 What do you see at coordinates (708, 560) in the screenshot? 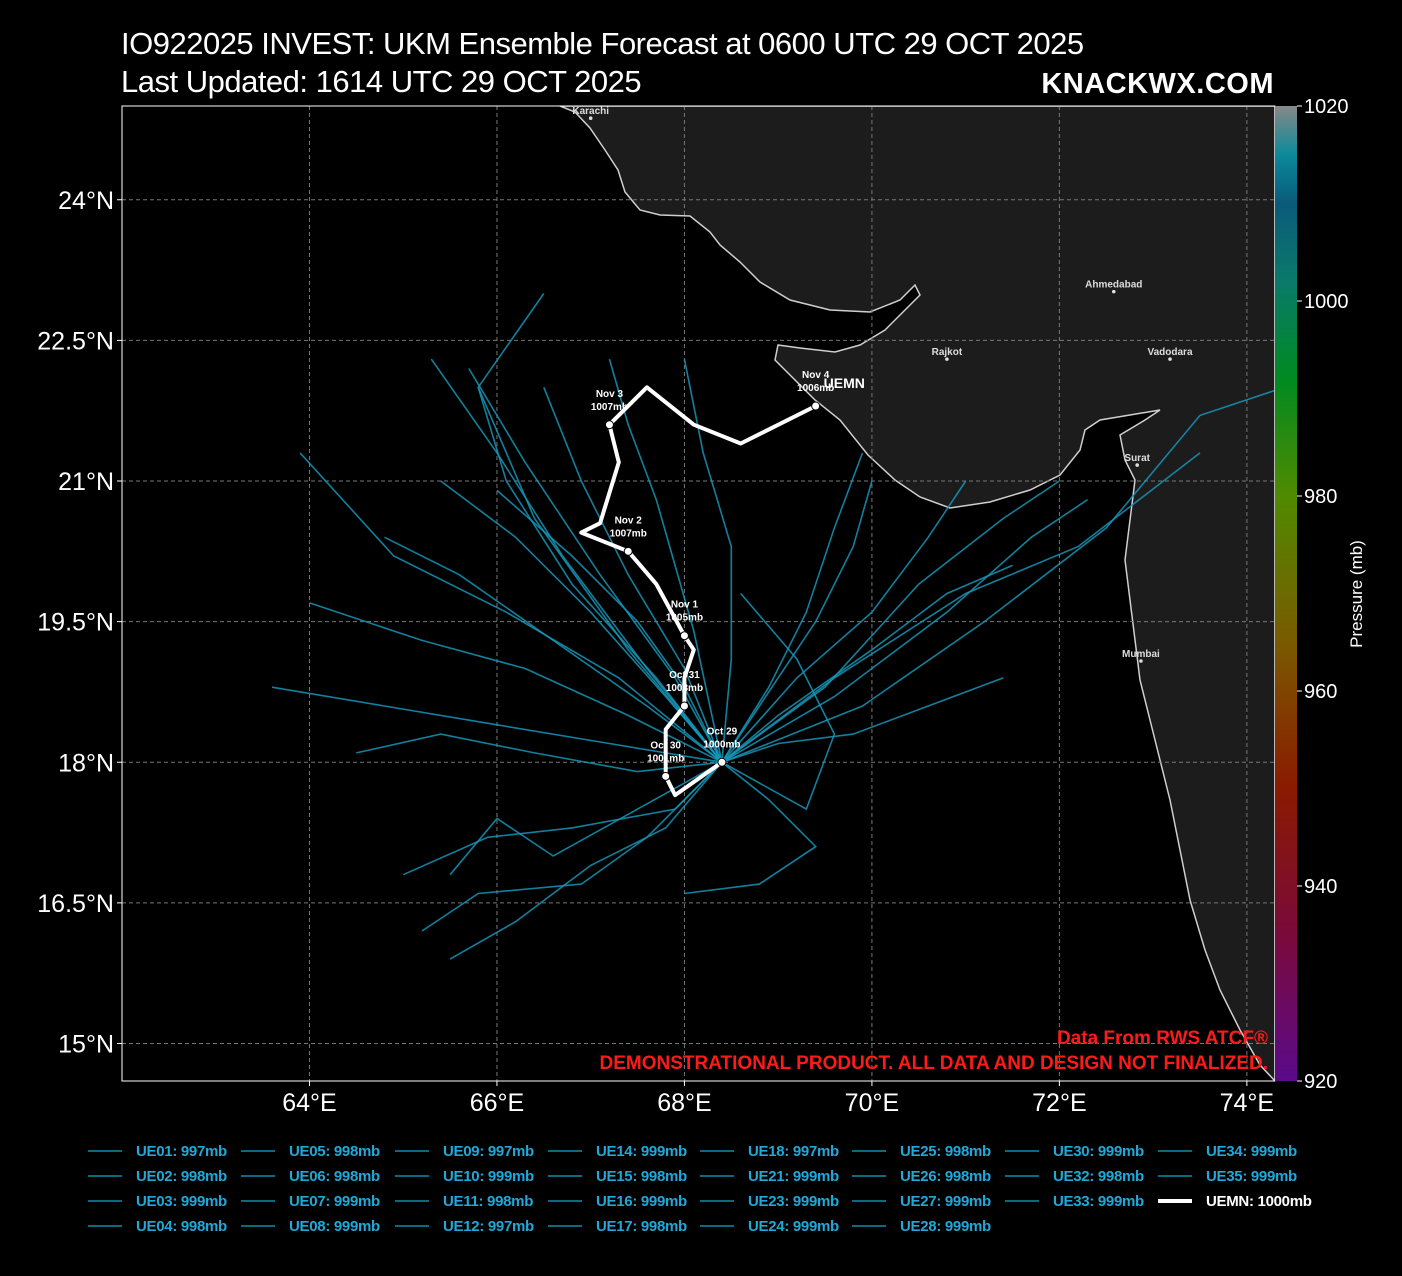
I see `member-track-ue24` at bounding box center [708, 560].